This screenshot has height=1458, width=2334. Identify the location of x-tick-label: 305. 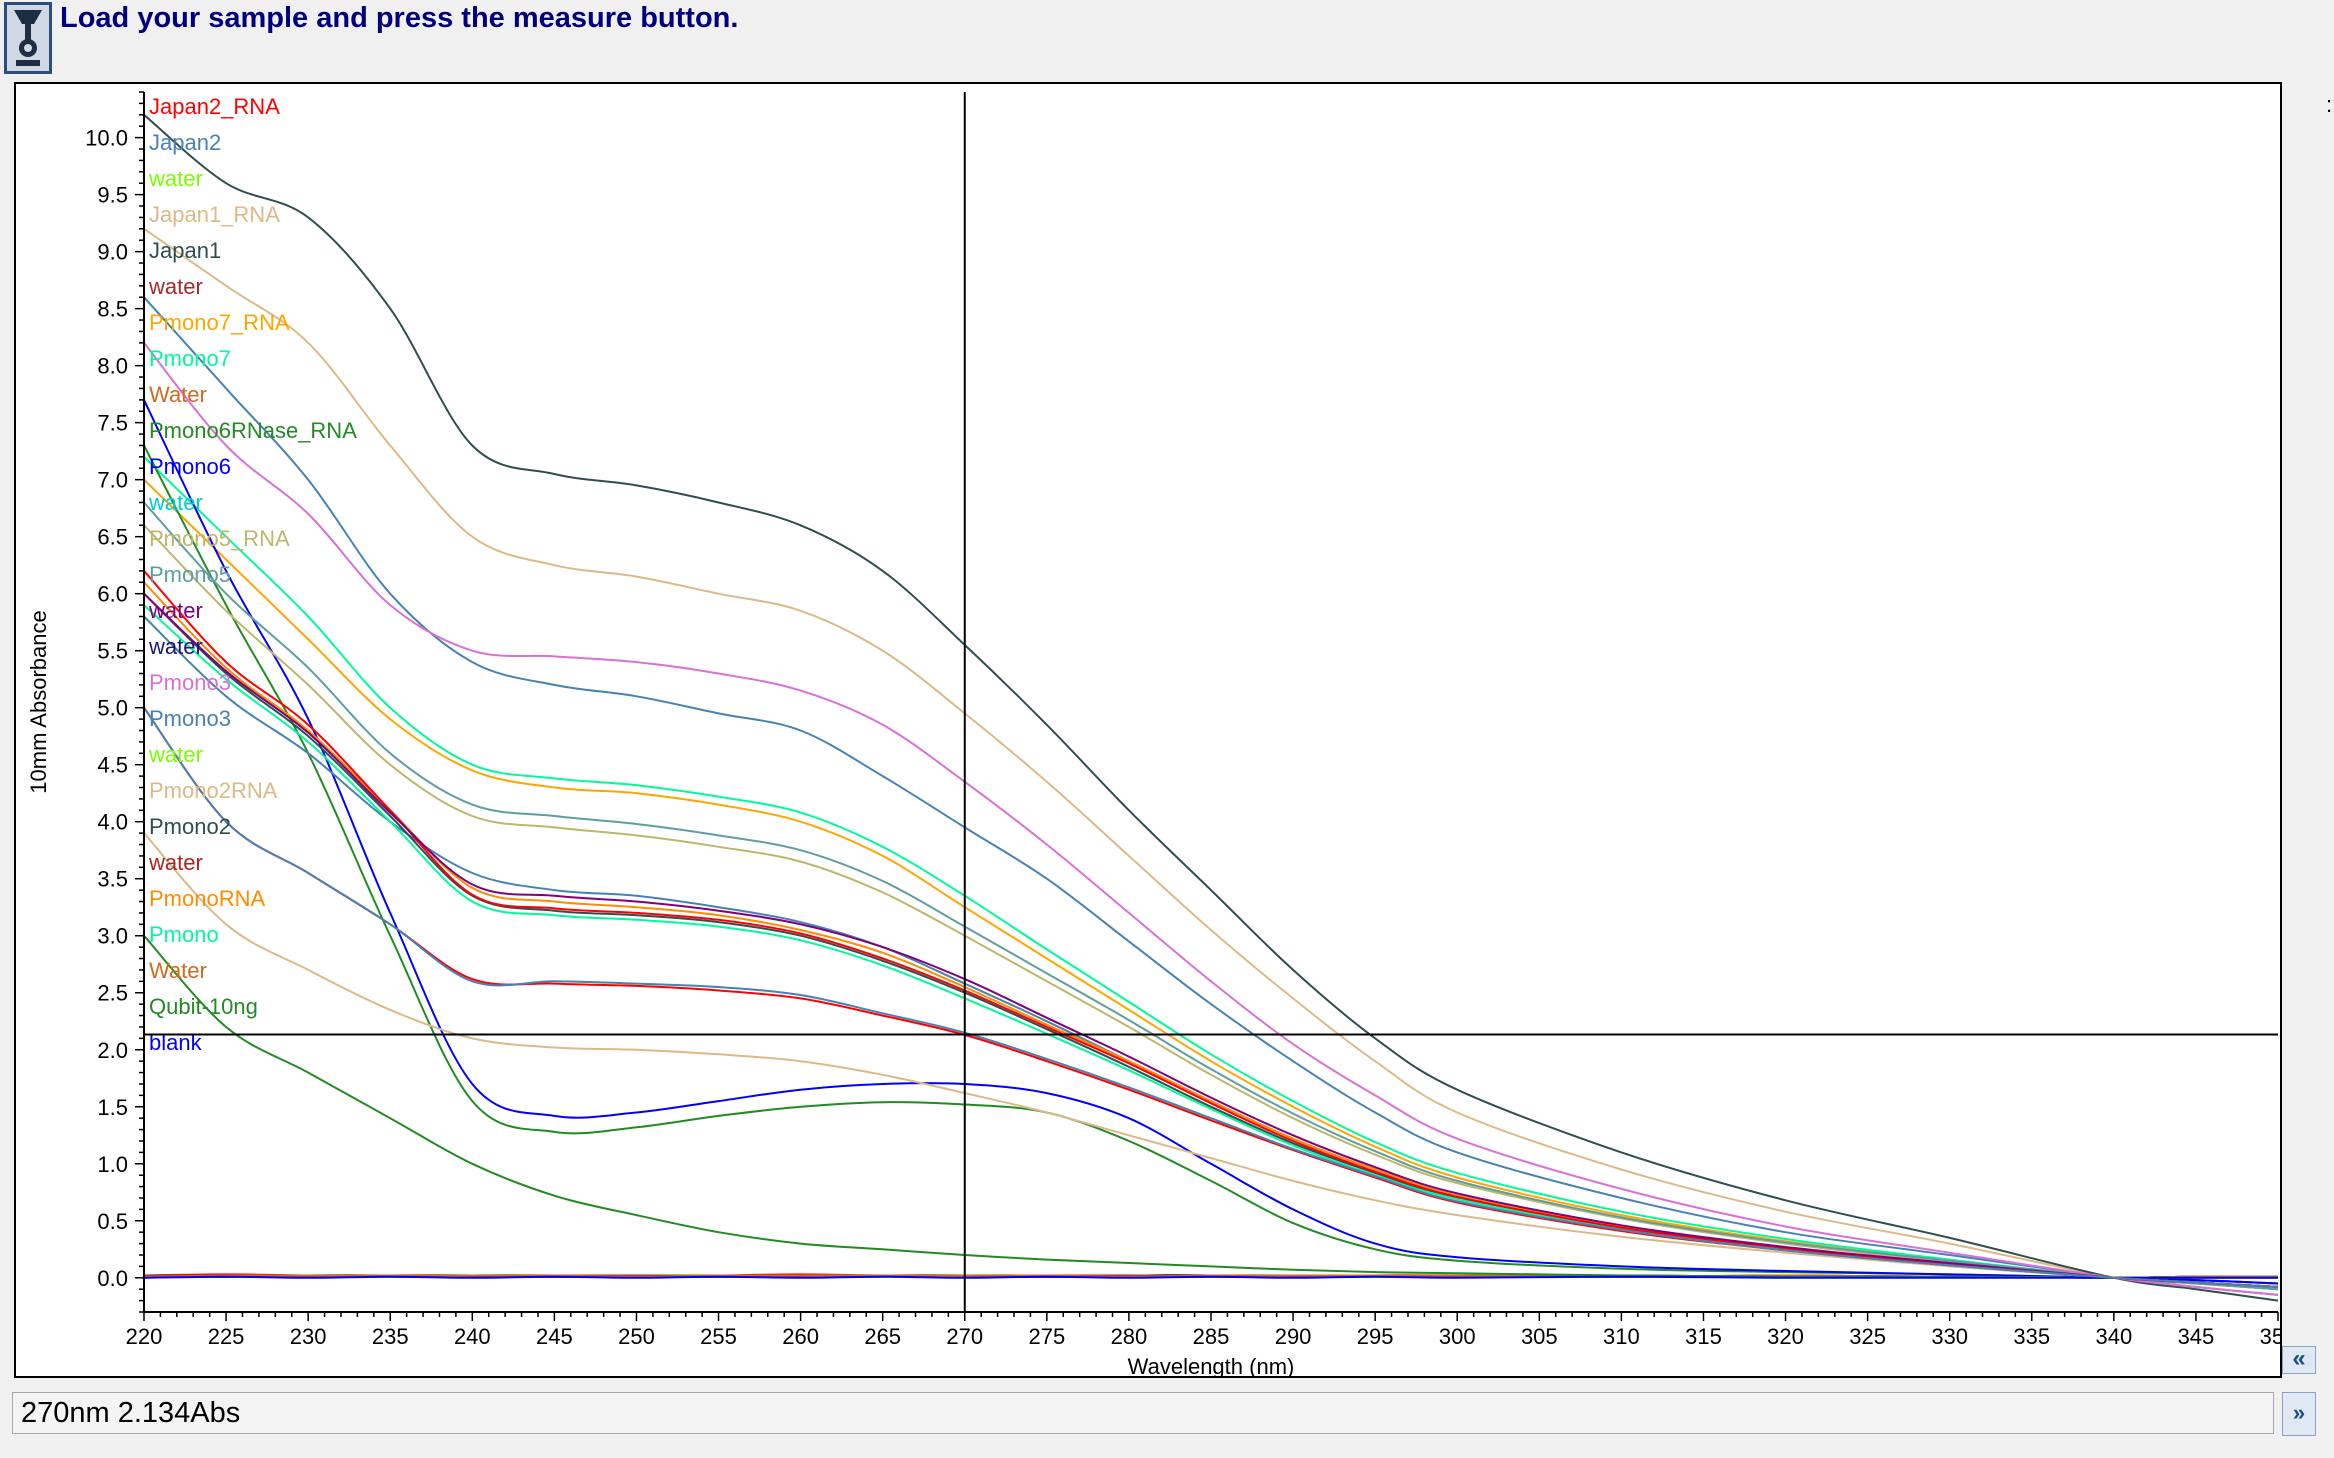
(1539, 1336).